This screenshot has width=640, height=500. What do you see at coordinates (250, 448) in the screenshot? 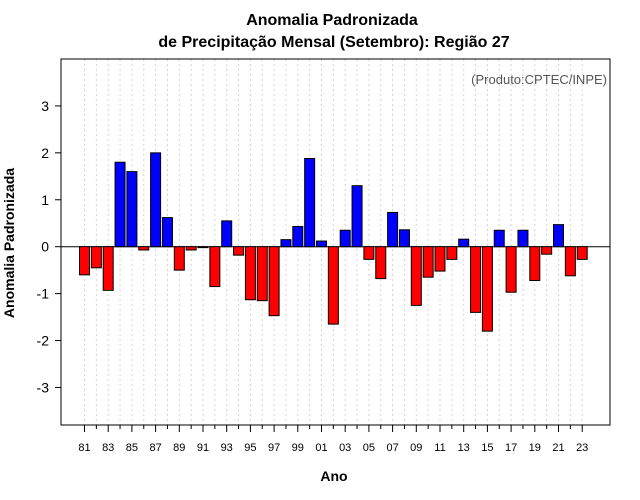
I see `x-tick-label: 95` at bounding box center [250, 448].